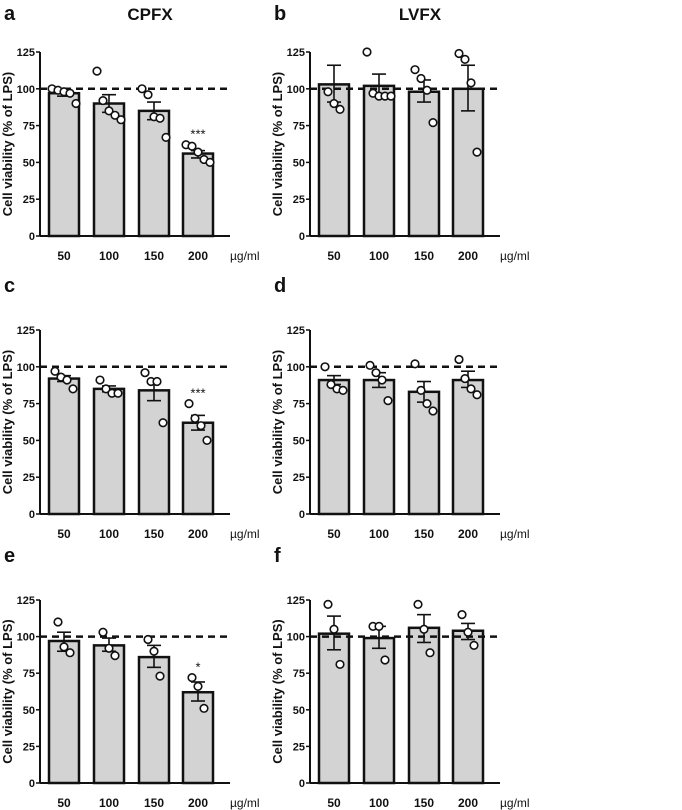 The height and width of the screenshot is (810, 682). What do you see at coordinates (197, 393) in the screenshot?
I see `significance-marker: ***` at bounding box center [197, 393].